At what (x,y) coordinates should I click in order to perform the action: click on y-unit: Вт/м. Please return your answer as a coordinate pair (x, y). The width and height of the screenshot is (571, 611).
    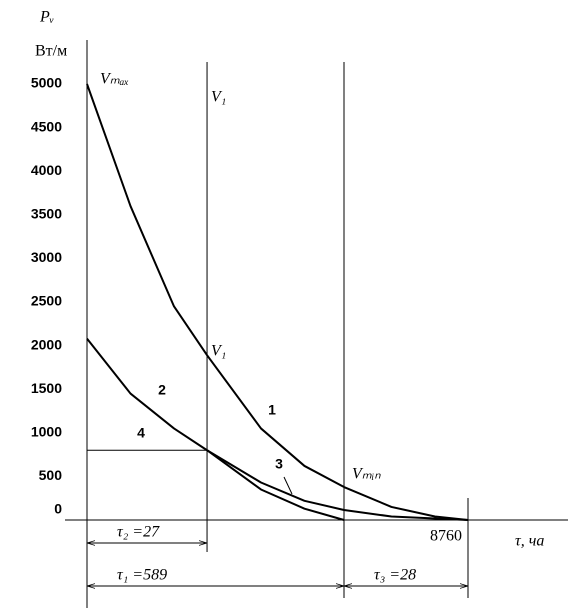
    Looking at the image, I should click on (51, 51).